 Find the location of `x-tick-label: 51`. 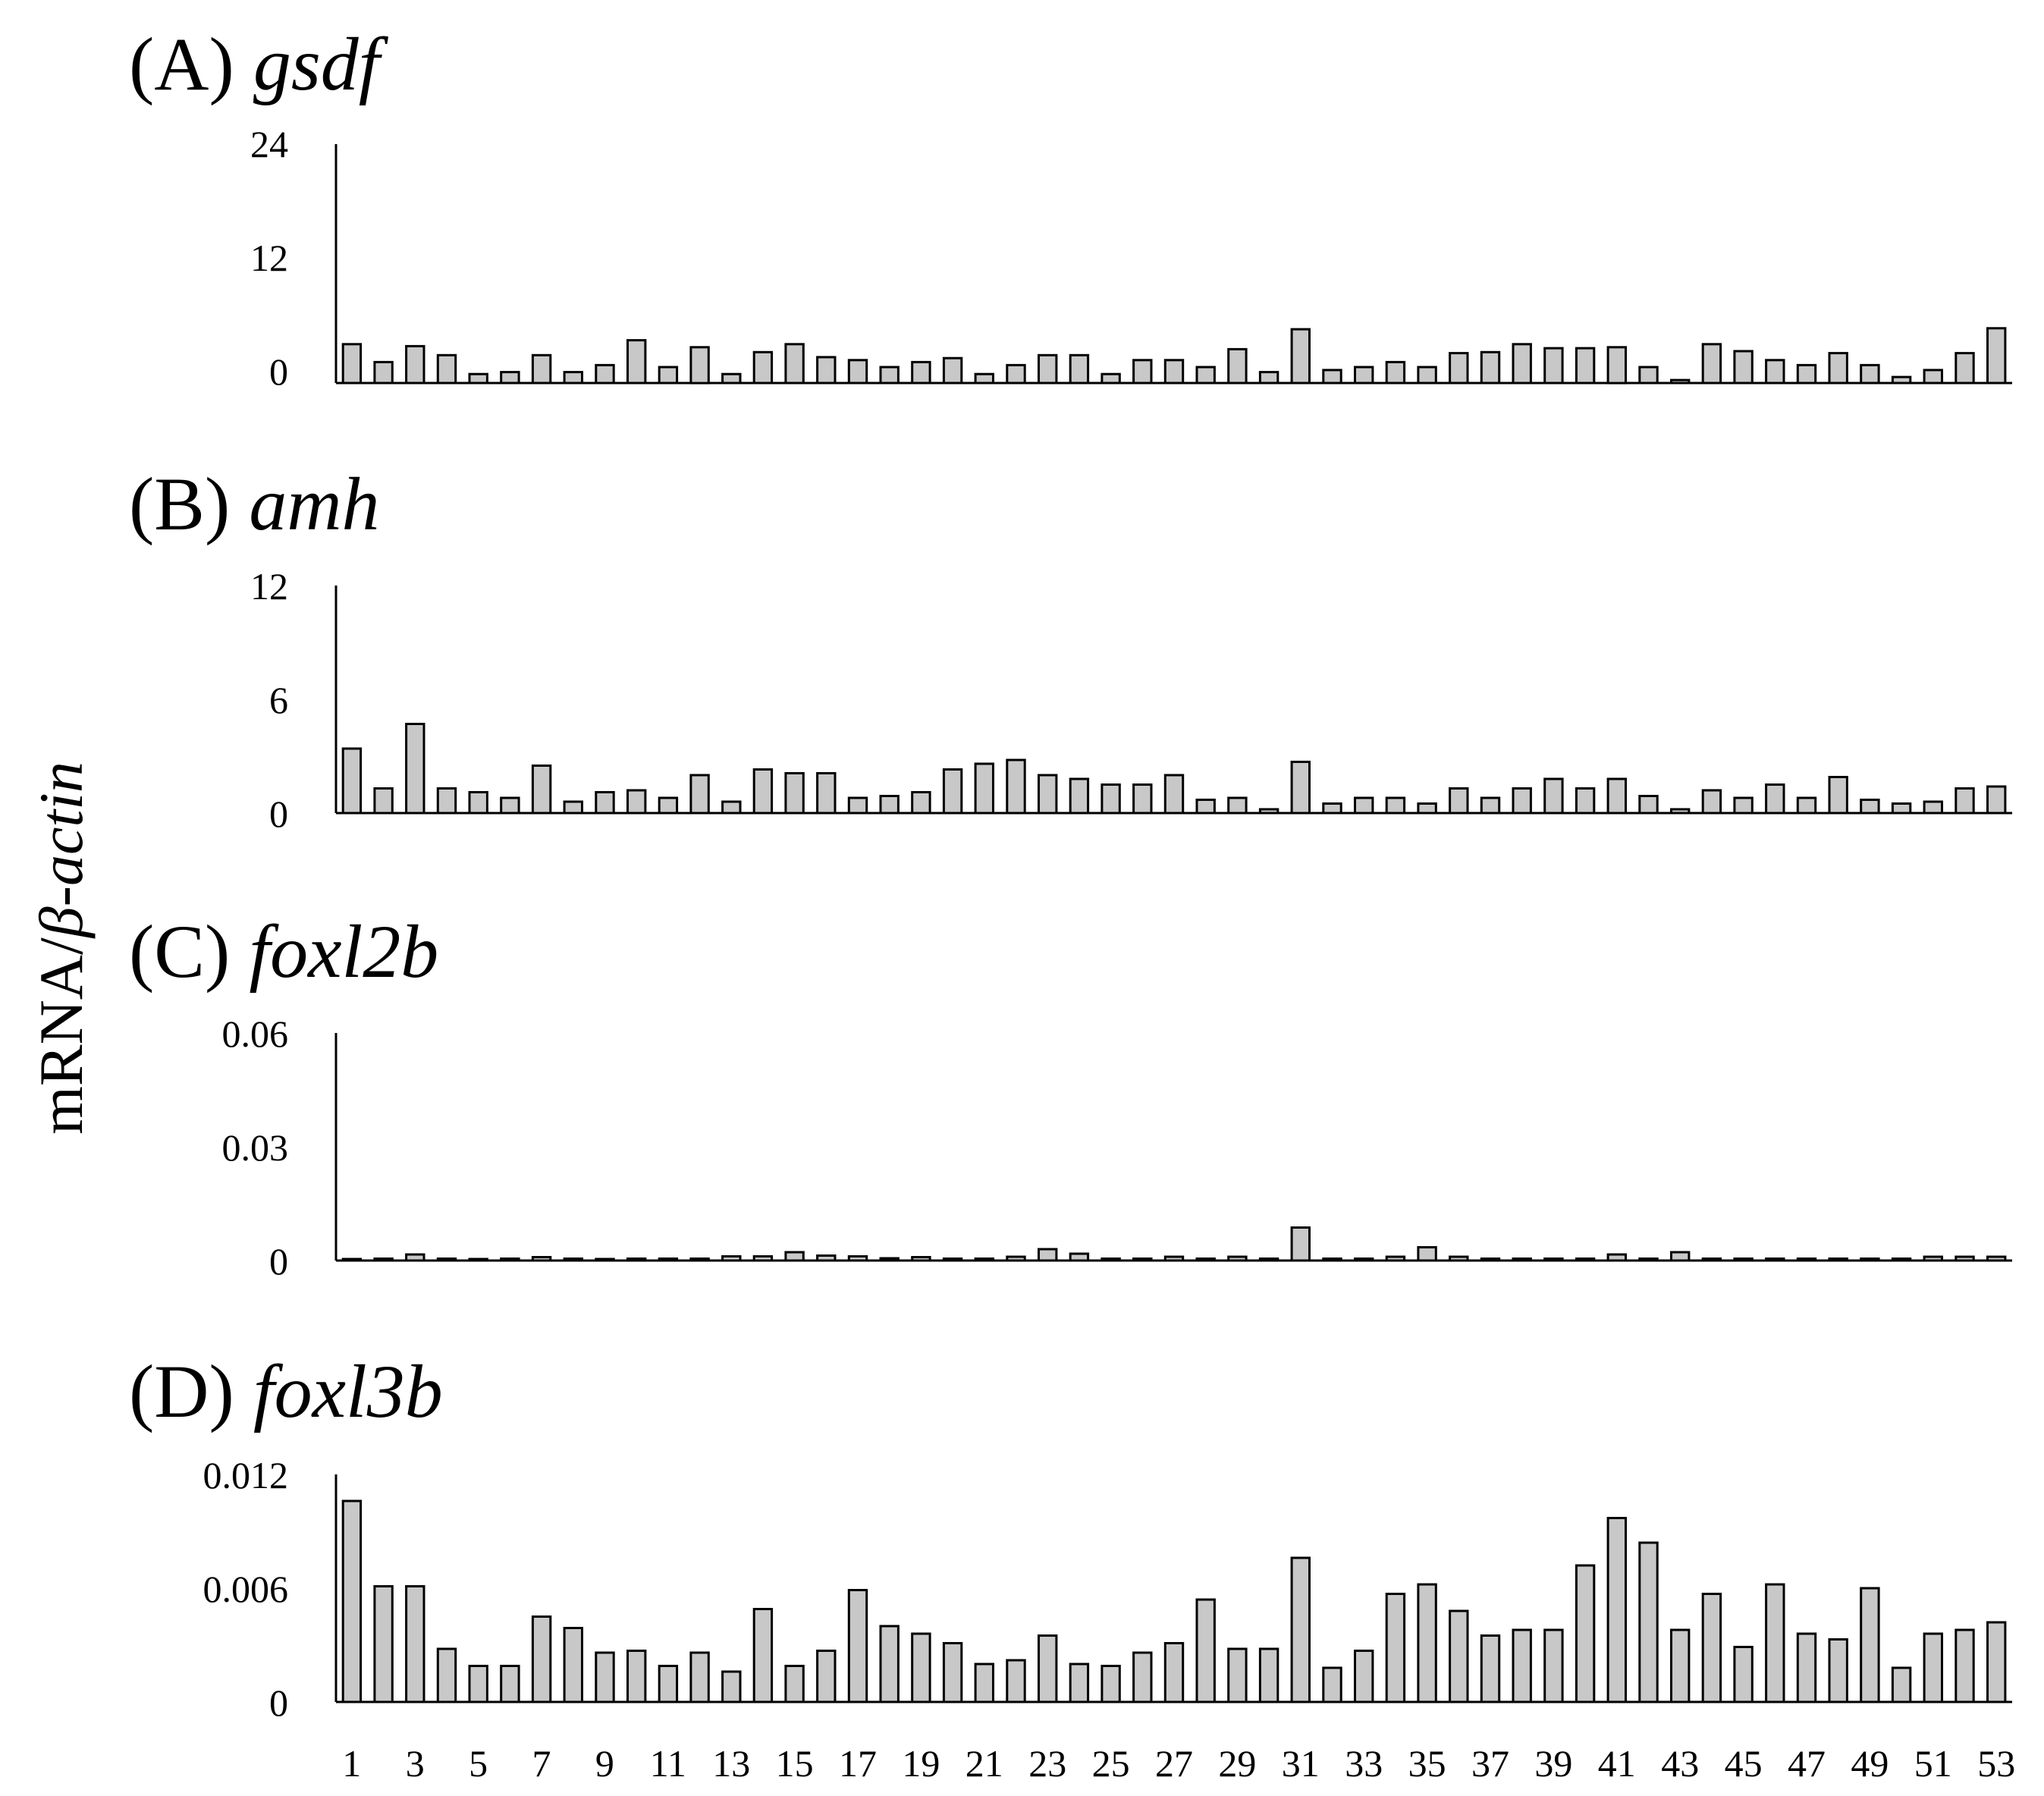

x-tick-label: 51 is located at coordinates (1933, 1763).